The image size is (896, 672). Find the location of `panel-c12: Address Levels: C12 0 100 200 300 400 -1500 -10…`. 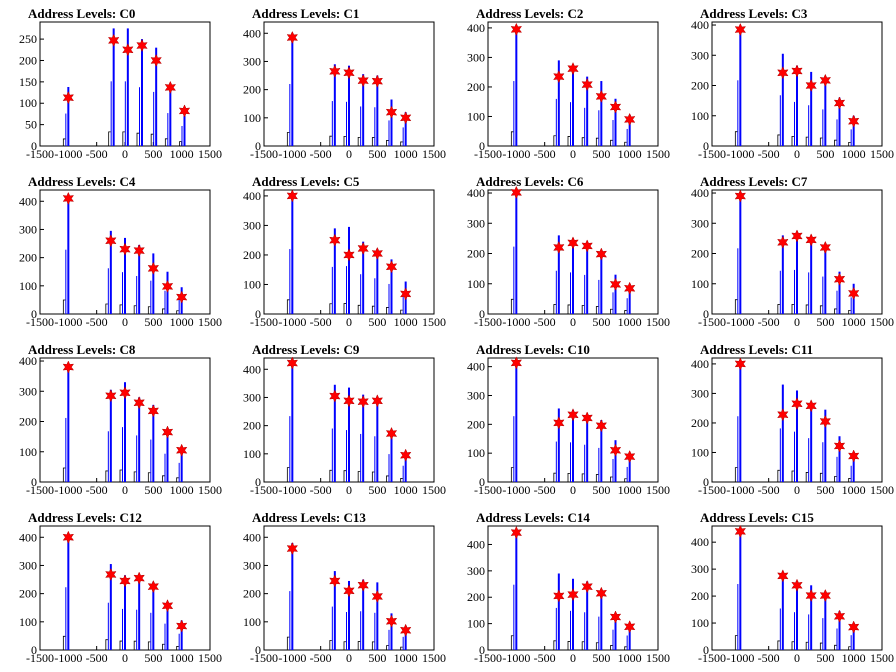

panel-c12: Address Levels: C12 0 100 200 300 400 -1500 -10… is located at coordinates (120, 587).